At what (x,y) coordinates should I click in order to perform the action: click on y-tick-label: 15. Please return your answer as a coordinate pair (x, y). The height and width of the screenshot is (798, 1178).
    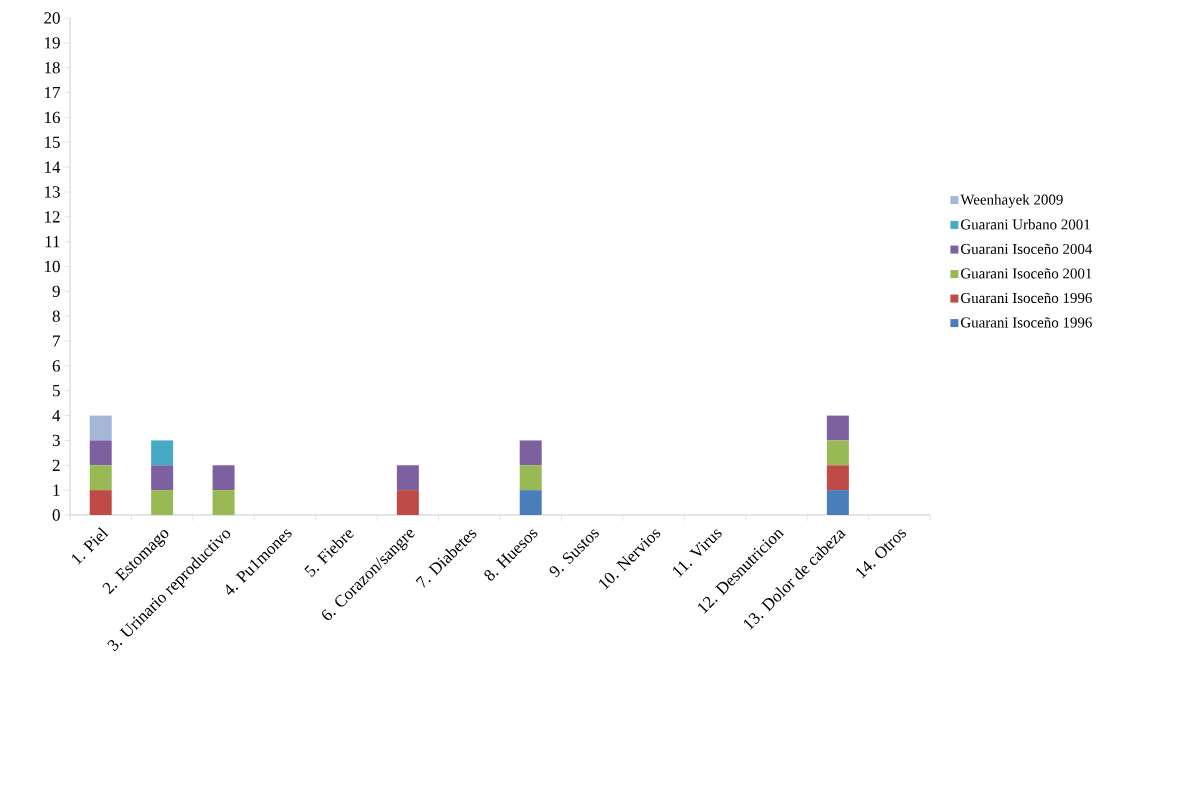
    Looking at the image, I should click on (52, 142).